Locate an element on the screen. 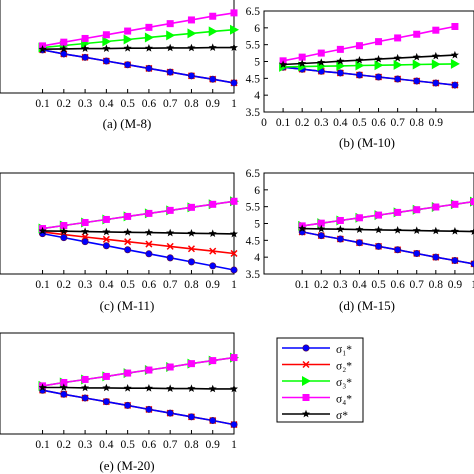  caption-m20: (e) (M-20) is located at coordinates (126, 465).